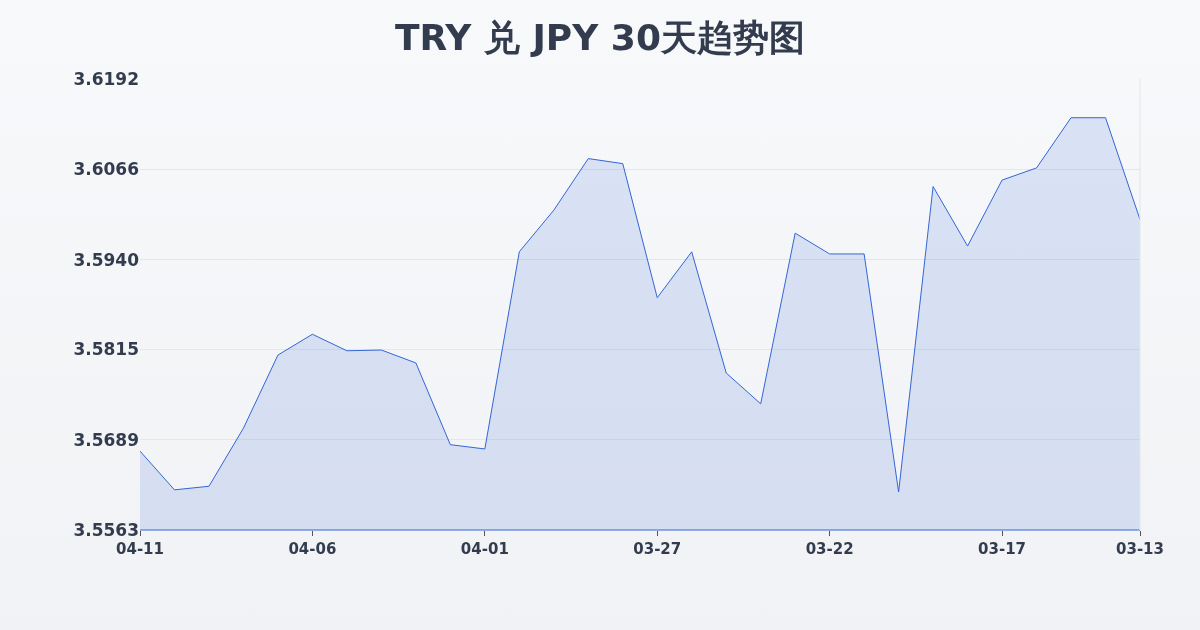 The height and width of the screenshot is (630, 1200). I want to click on y-tick-label: 3.6192, so click(106, 78).